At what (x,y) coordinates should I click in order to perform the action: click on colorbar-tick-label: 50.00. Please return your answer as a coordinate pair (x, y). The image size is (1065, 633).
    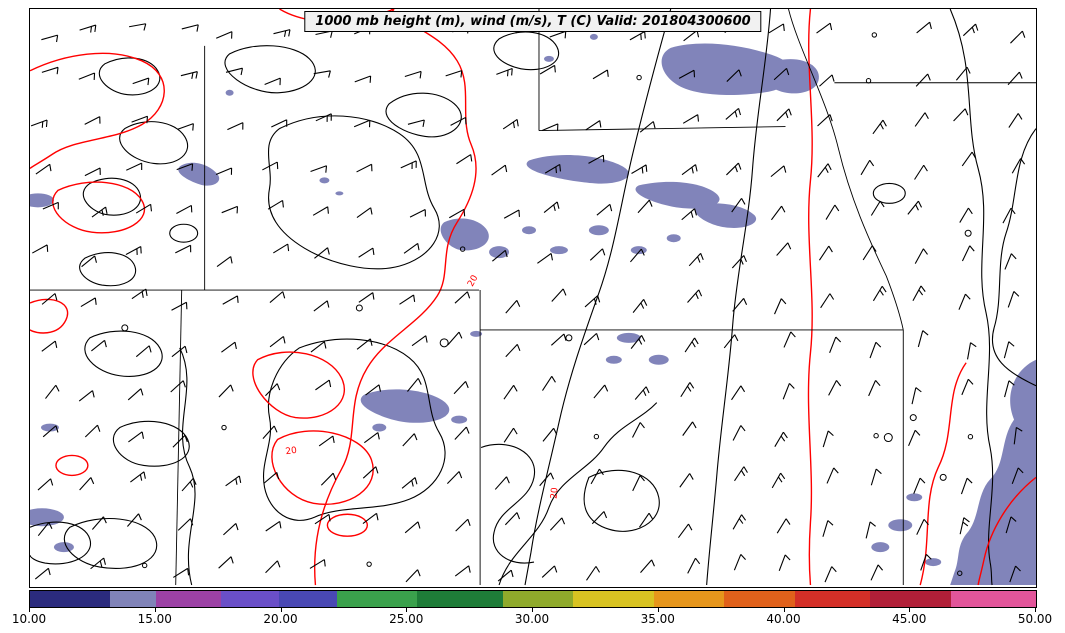
    Looking at the image, I should click on (1035, 619).